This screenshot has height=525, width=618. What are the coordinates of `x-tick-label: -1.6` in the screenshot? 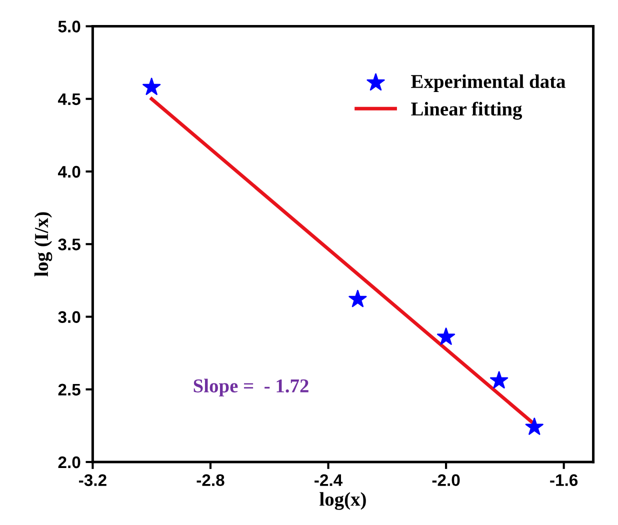 It's located at (564, 480).